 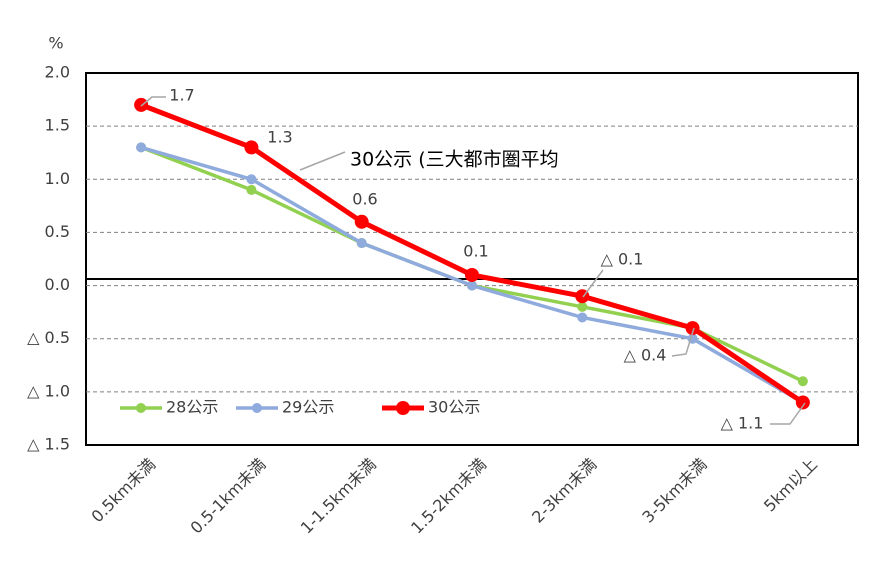 I want to click on data-label: 1.3, so click(x=279, y=137).